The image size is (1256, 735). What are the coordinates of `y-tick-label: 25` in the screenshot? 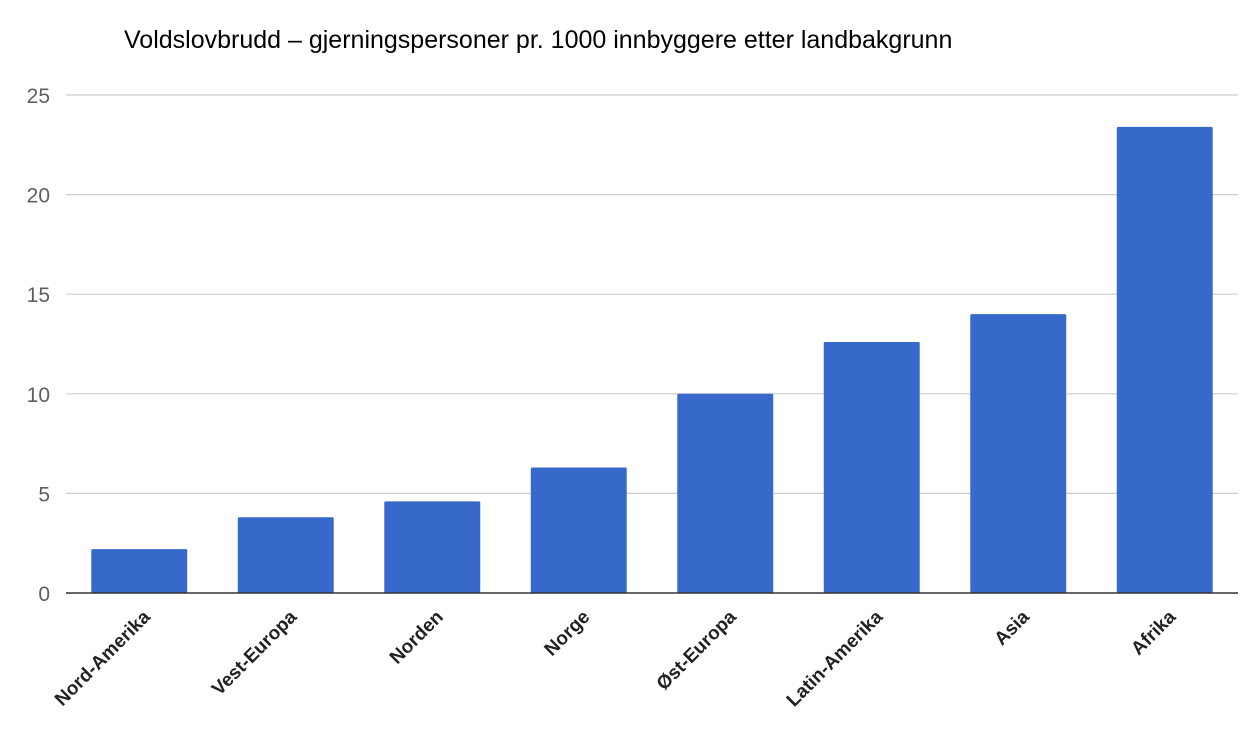 It's located at (38, 96).